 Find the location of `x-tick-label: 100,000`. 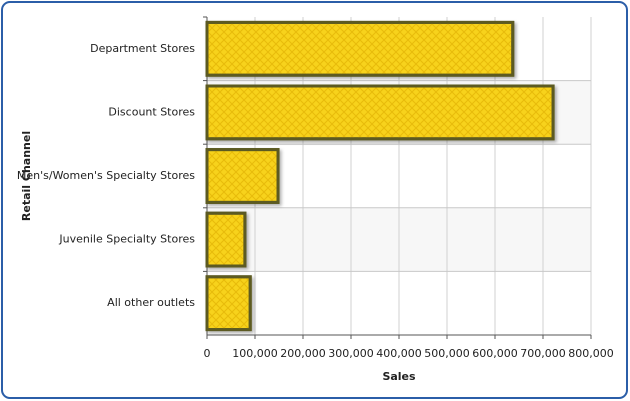

x-tick-label: 100,000 is located at coordinates (255, 353).